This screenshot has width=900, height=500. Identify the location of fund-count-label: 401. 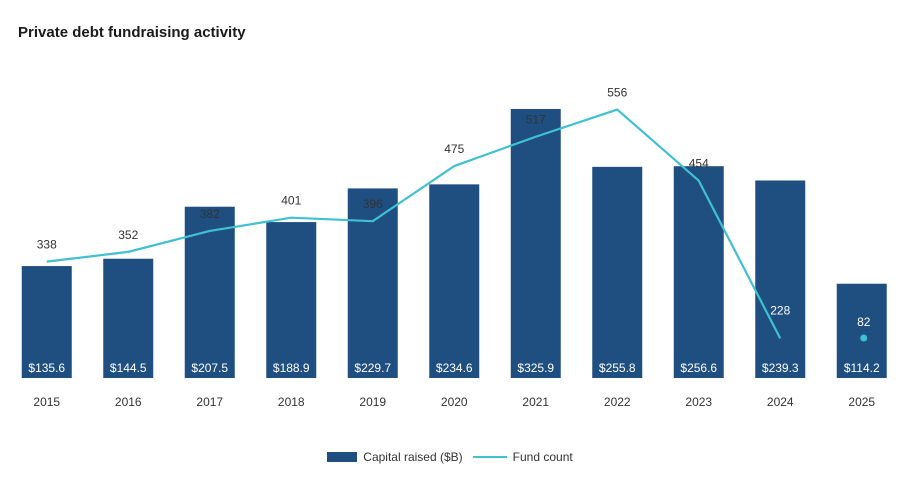
(291, 201).